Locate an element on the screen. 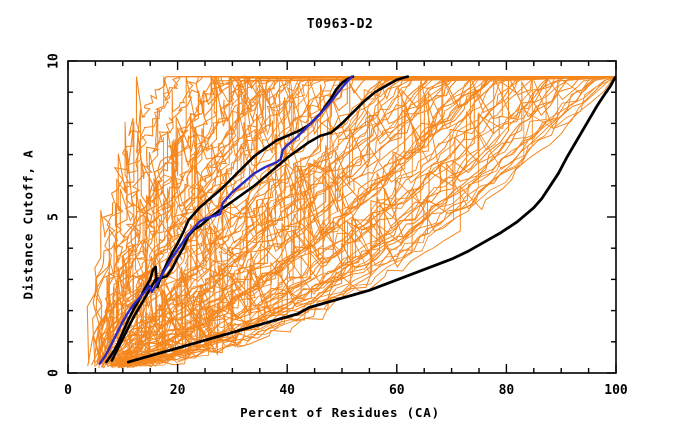 Image resolution: width=680 pixels, height=440 pixels. x-tick-labels: 0 20 40 60 80 100 is located at coordinates (346, 390).